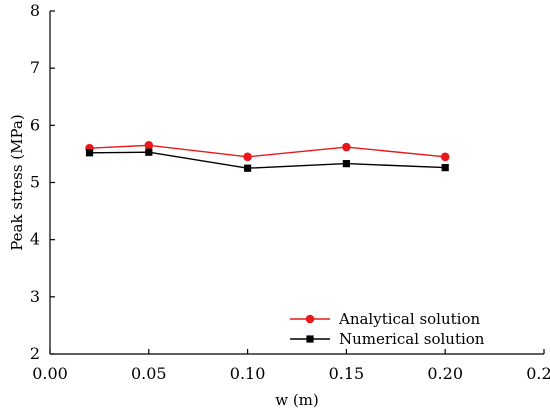  Describe the element at coordinates (50, 373) in the screenshot. I see `x-tick-label: 0.00` at that location.